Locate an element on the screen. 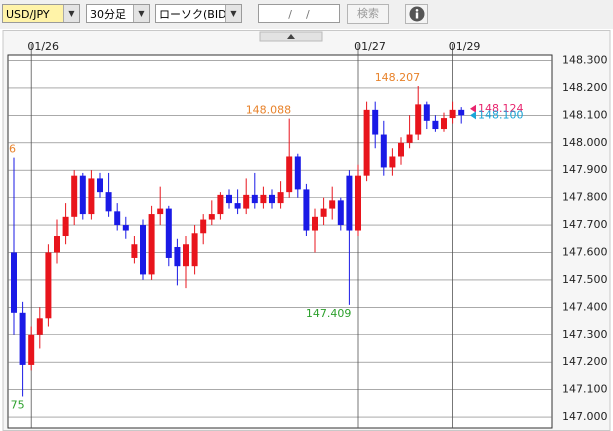  y-tick-label: 147.600 is located at coordinates (585, 251).